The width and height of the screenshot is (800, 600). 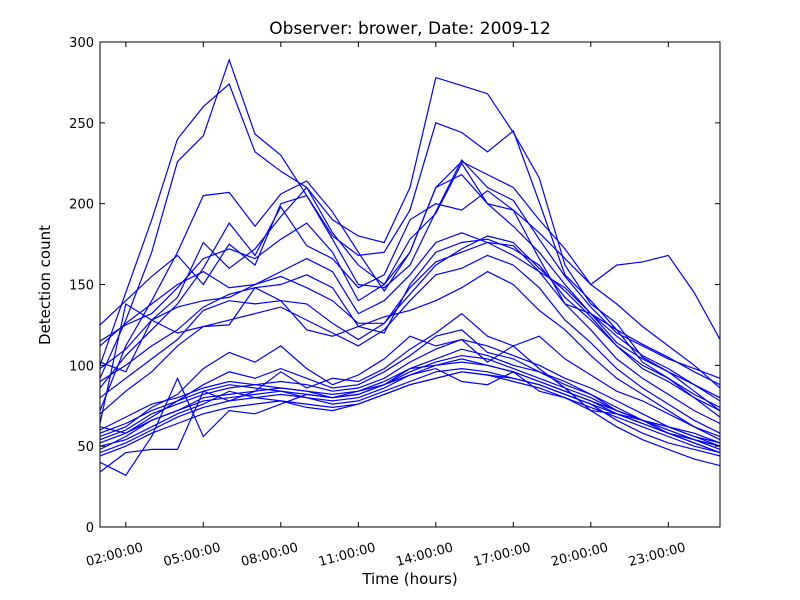 I want to click on x-tick-label: 11:00:00, so click(x=347, y=555).